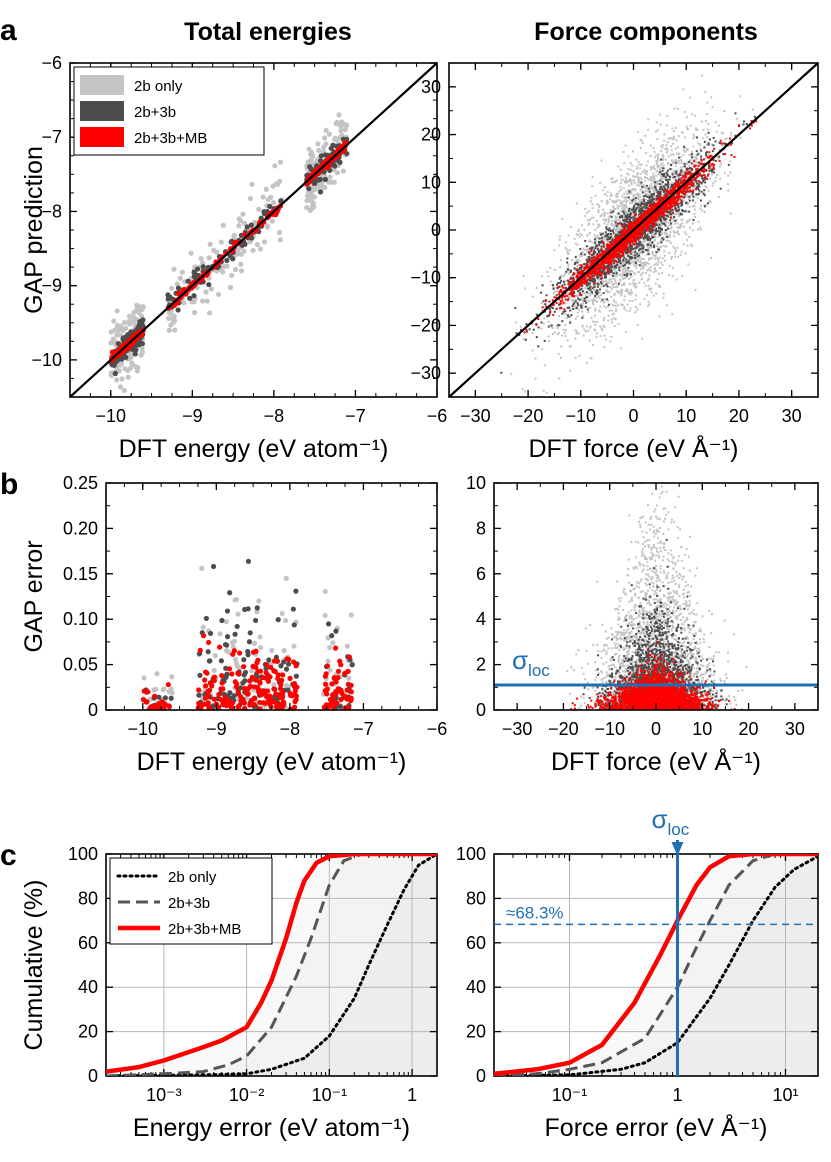 The image size is (831, 1162). Describe the element at coordinates (8, 30) in the screenshot. I see `panel-letter-a: a` at that location.